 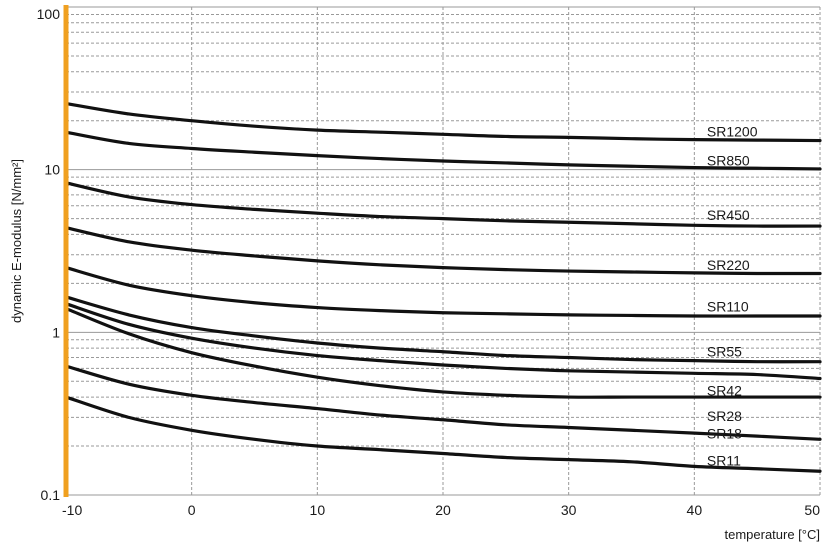 I want to click on x-tick-label: 30, so click(x=569, y=510).